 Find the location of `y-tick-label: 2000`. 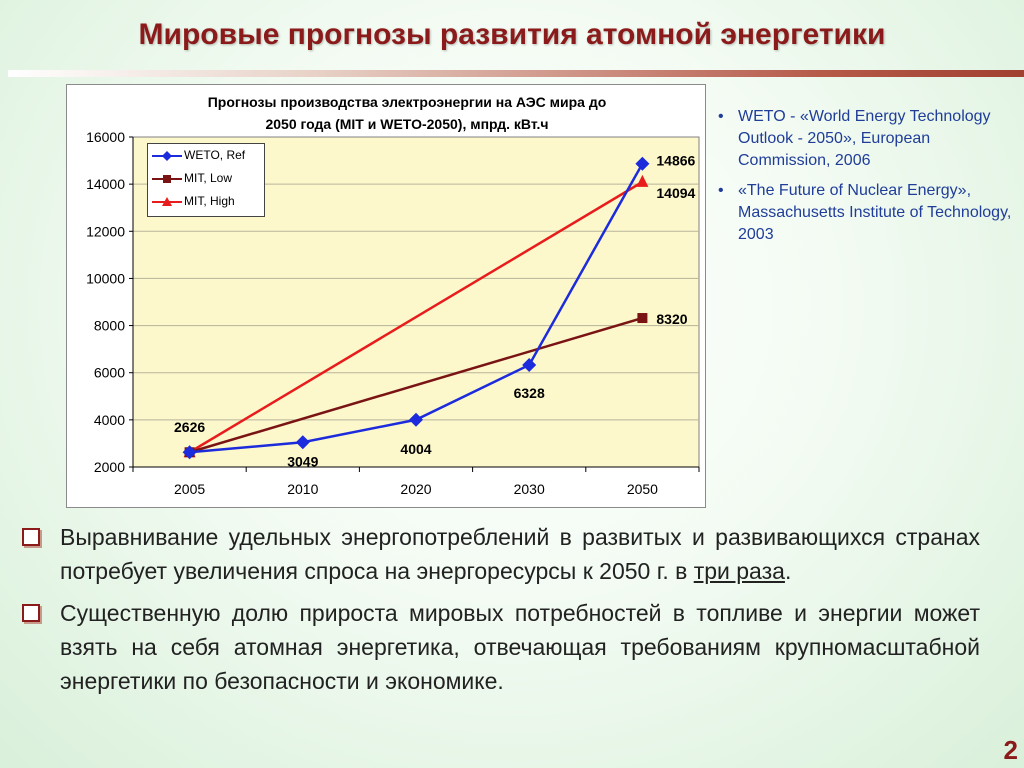

y-tick-label: 2000 is located at coordinates (109, 467).